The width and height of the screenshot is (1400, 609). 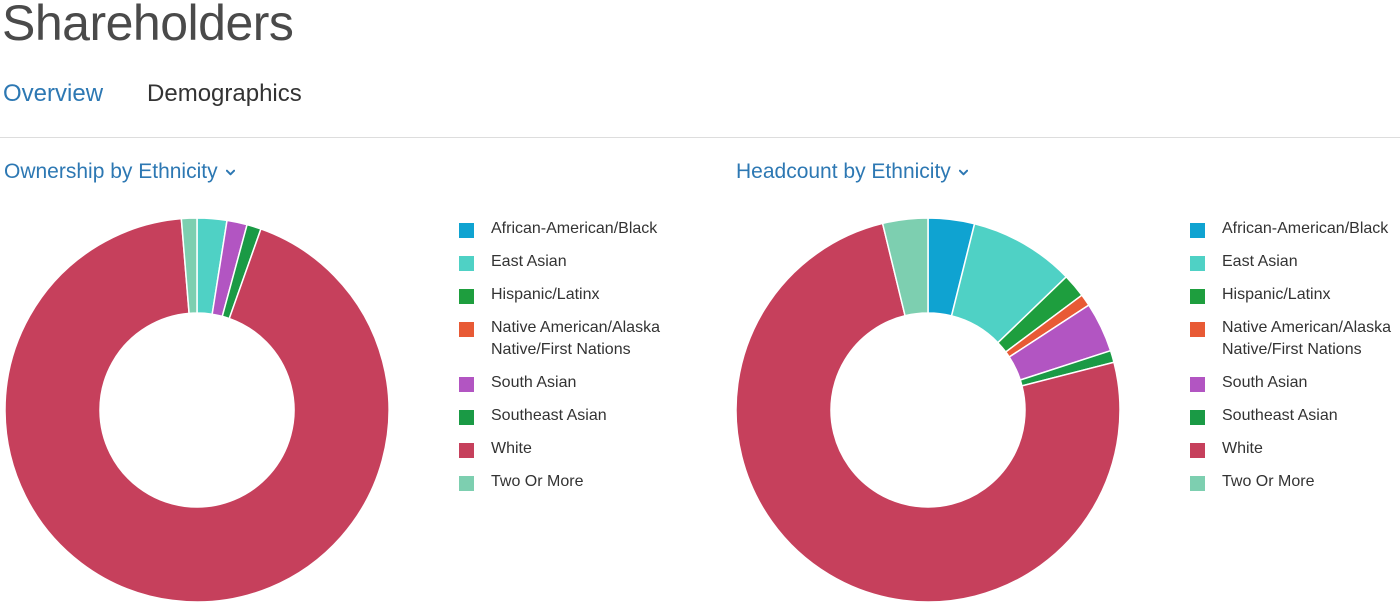 What do you see at coordinates (224, 93) in the screenshot?
I see `tab-demographics: Demographics` at bounding box center [224, 93].